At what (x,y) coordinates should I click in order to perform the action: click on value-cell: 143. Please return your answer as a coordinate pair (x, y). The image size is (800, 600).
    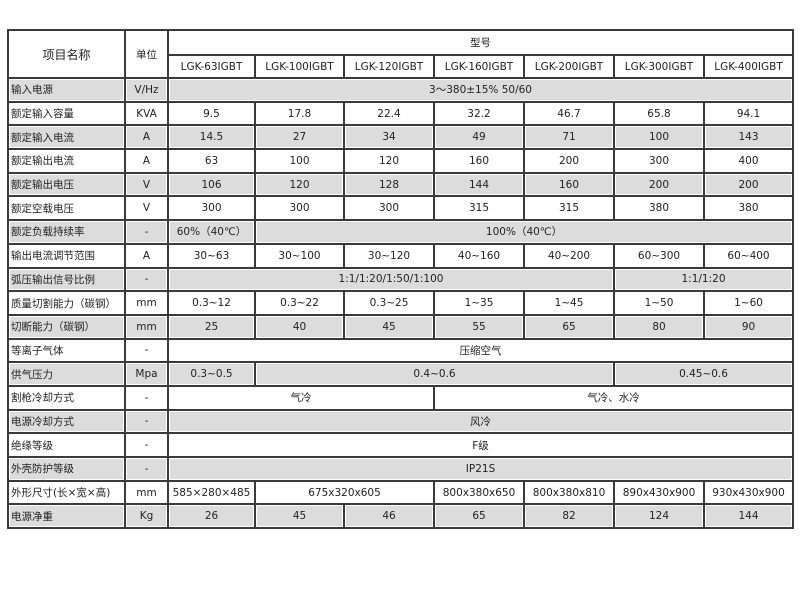
    Looking at the image, I should click on (748, 137).